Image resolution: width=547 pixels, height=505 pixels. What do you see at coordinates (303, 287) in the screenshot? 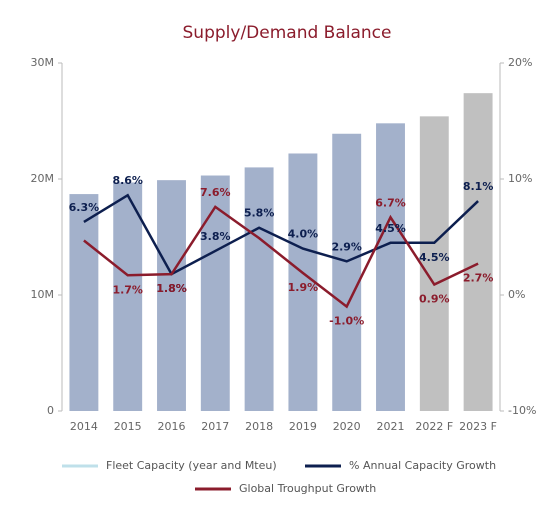
I see `value-label: 1.9%` at bounding box center [303, 287].